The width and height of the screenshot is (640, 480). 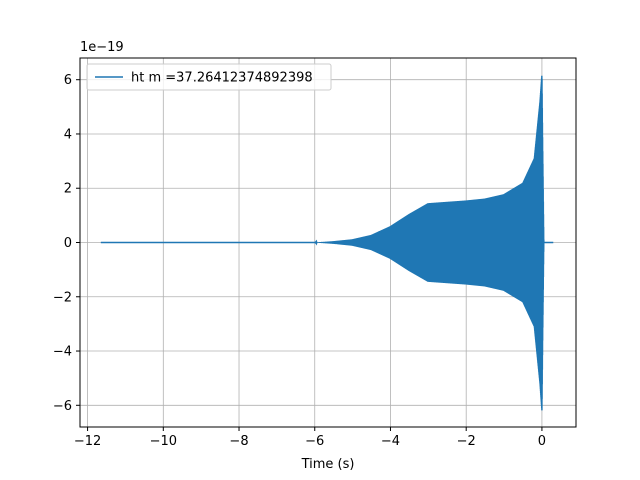 I want to click on y-tick-label: −6, so click(x=62, y=406).